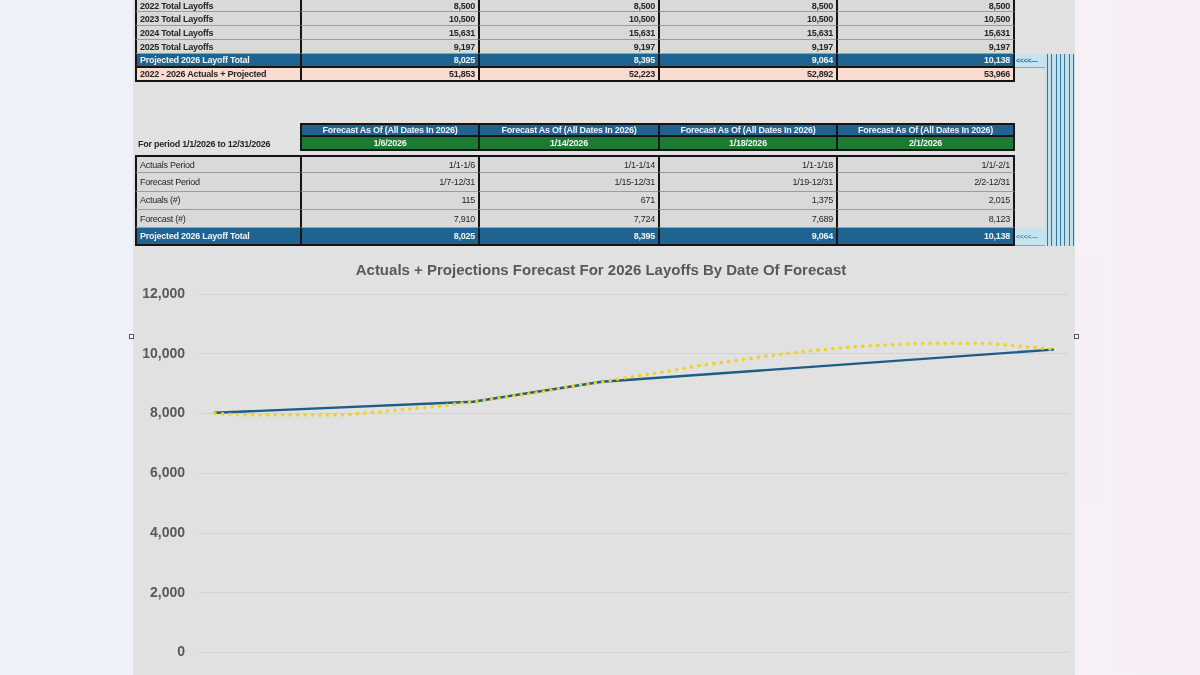 The width and height of the screenshot is (1200, 675). I want to click on text: Actuals (#), so click(160, 200).